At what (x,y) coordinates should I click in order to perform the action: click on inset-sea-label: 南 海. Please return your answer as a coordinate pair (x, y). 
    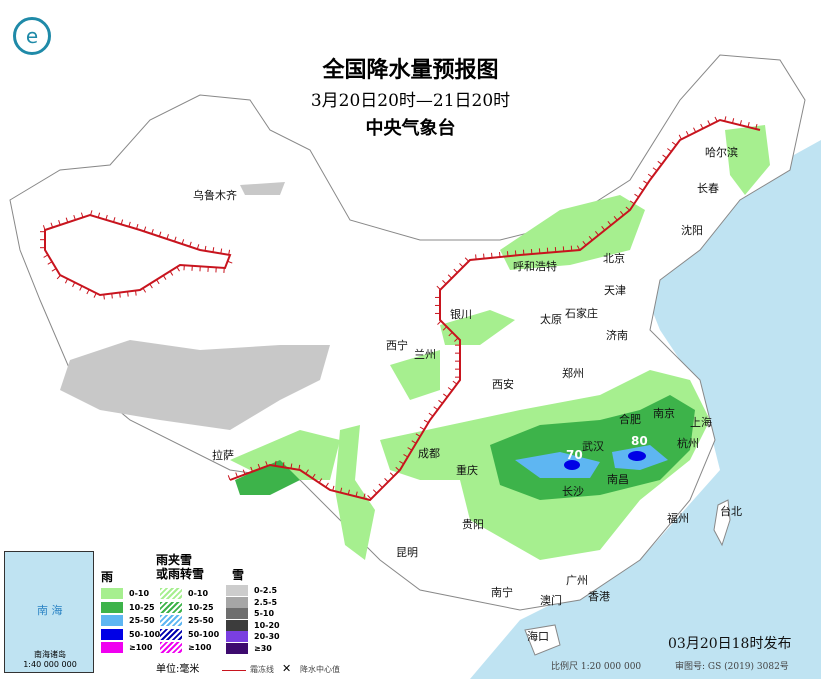
    Looking at the image, I should click on (50, 610).